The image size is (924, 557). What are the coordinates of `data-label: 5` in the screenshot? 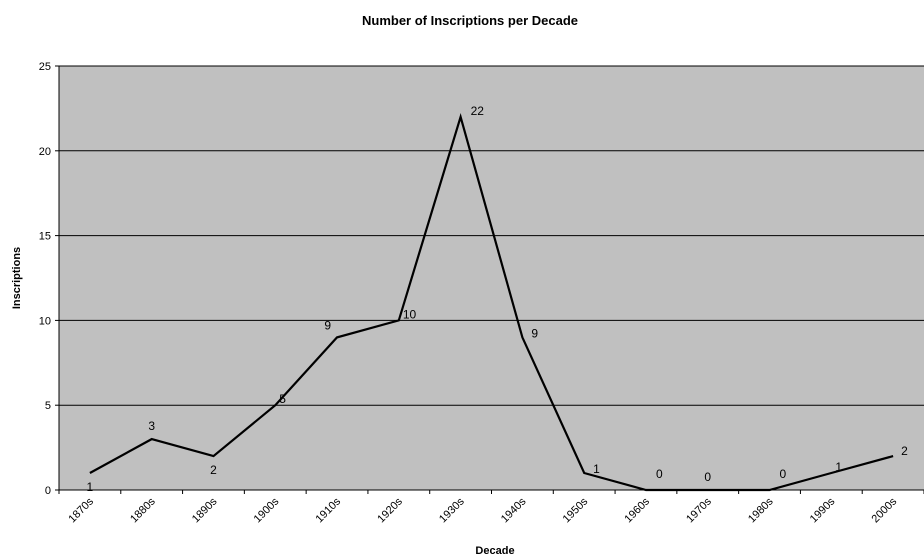 It's located at (282, 399).